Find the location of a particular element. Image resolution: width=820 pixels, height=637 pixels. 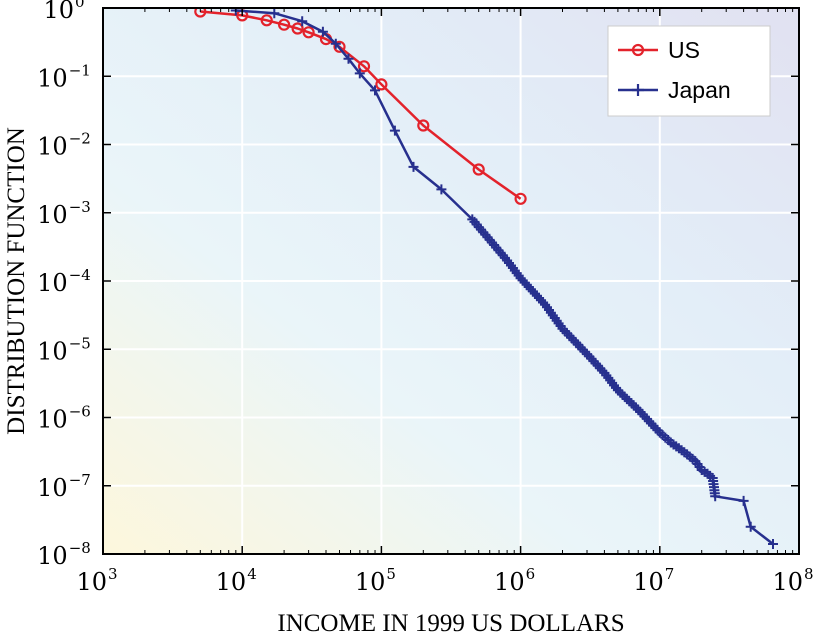

us-series-line is located at coordinates (361, 105).